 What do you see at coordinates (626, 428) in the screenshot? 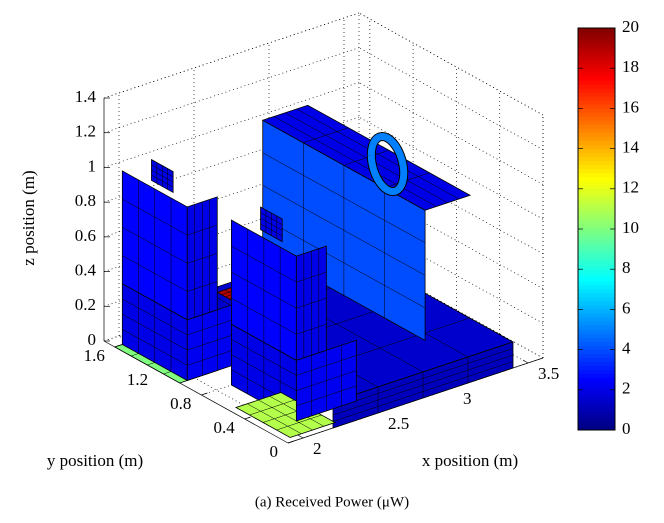
I see `colorbar-tick-label: 0` at bounding box center [626, 428].